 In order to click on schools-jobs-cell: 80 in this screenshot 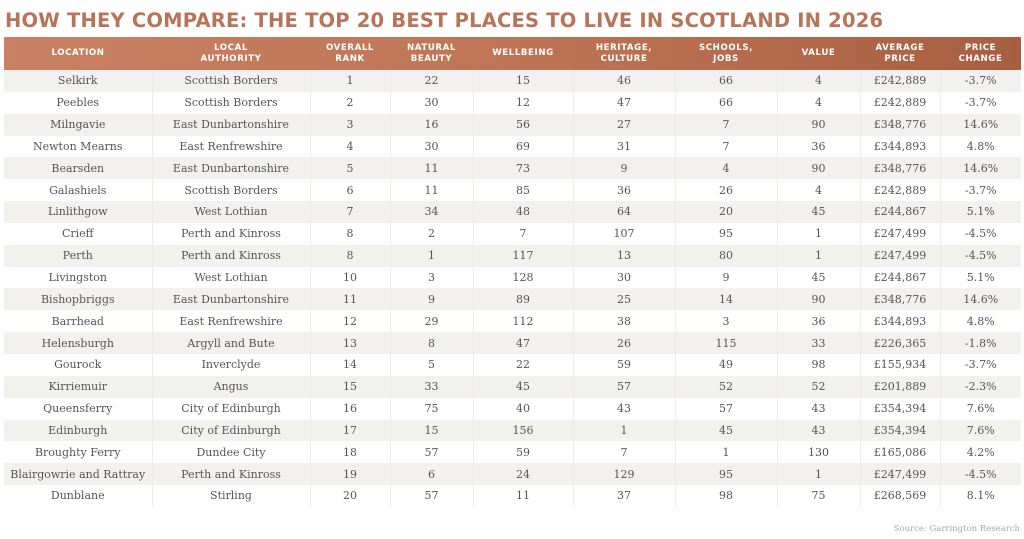, I will do `click(725, 255)`.